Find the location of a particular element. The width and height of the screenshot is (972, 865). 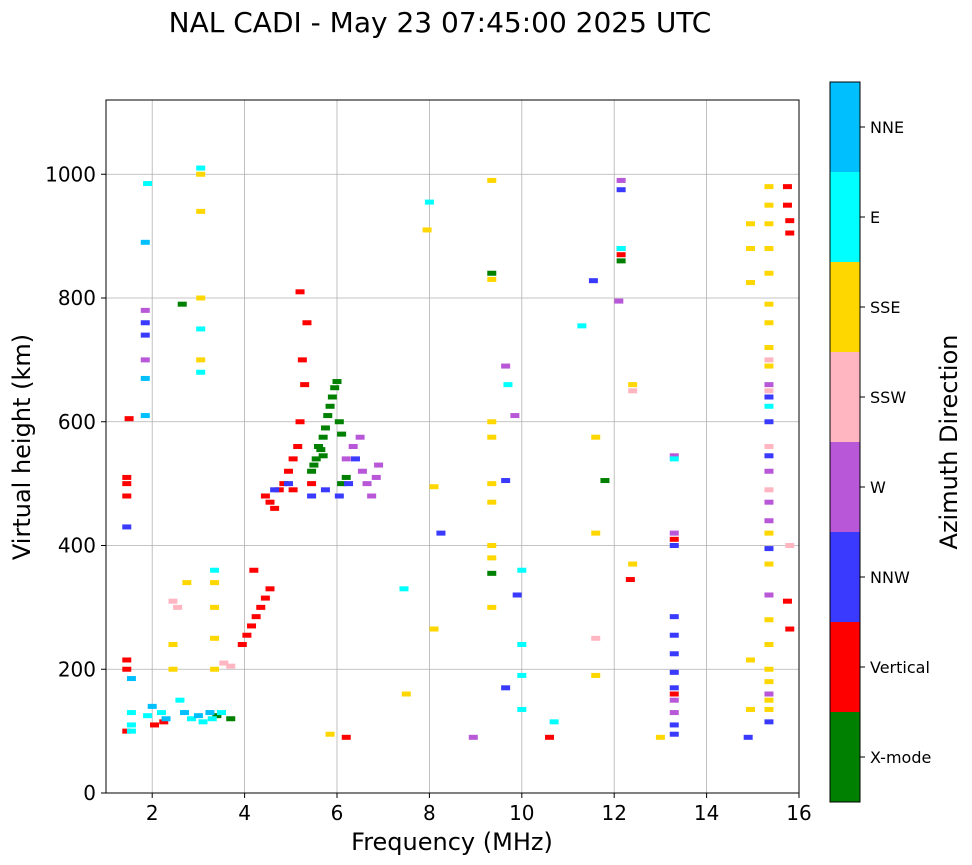

y-tick-label: 200 is located at coordinates (77, 669).